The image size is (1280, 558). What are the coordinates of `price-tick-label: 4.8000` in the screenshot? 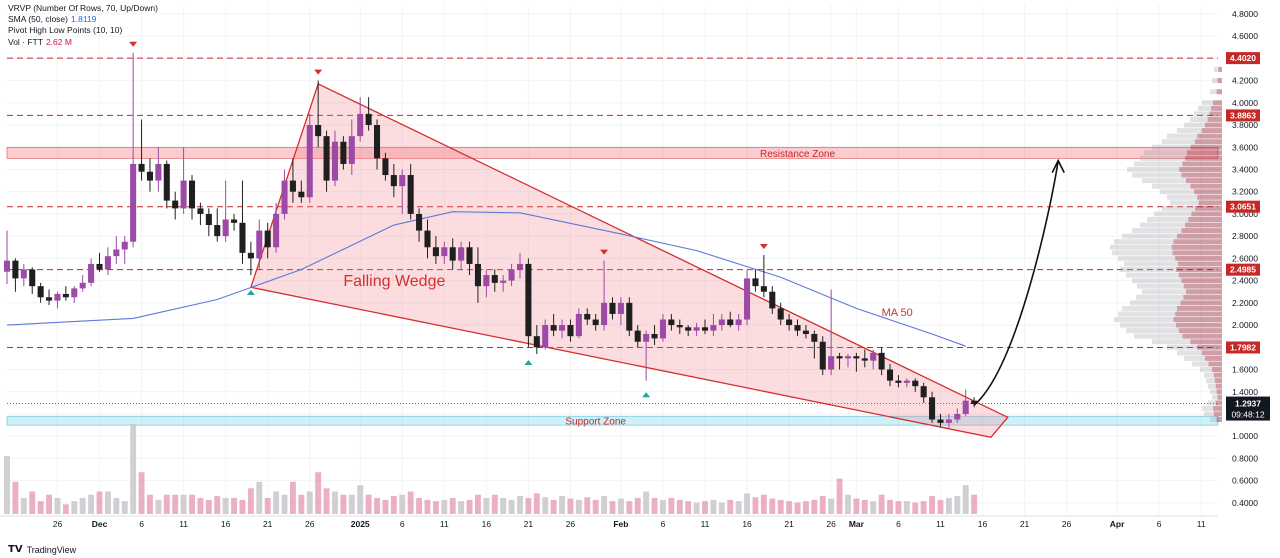 It's located at (1245, 14).